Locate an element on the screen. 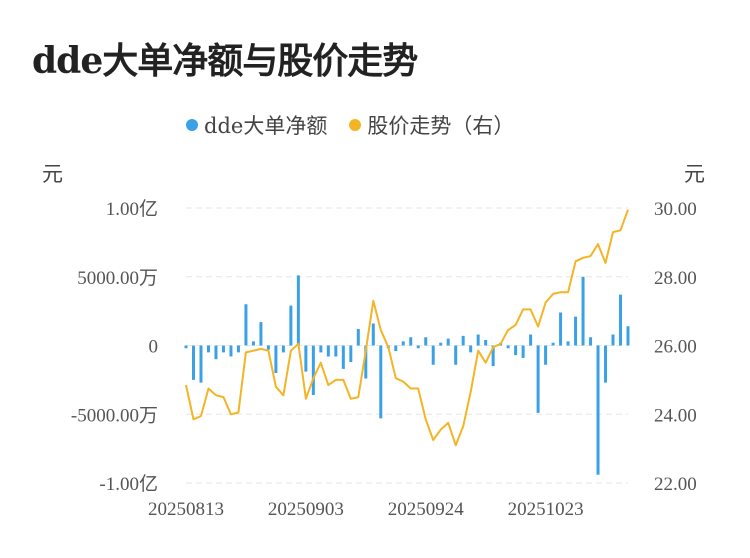 This screenshot has height=558, width=750. left-axis-tick-label: 1.00亿 is located at coordinates (132, 209).